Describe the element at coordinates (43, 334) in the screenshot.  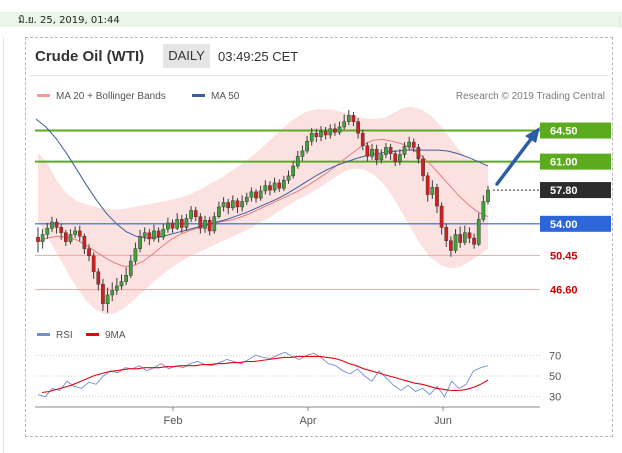
I see `rsi-legend-swatch` at that location.